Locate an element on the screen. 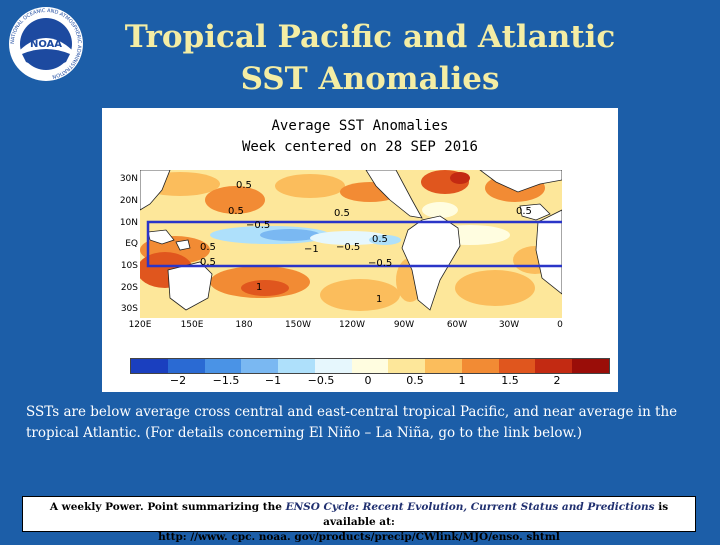  title-line-1: Tropical Pacific and Atlantic is located at coordinates (370, 37).